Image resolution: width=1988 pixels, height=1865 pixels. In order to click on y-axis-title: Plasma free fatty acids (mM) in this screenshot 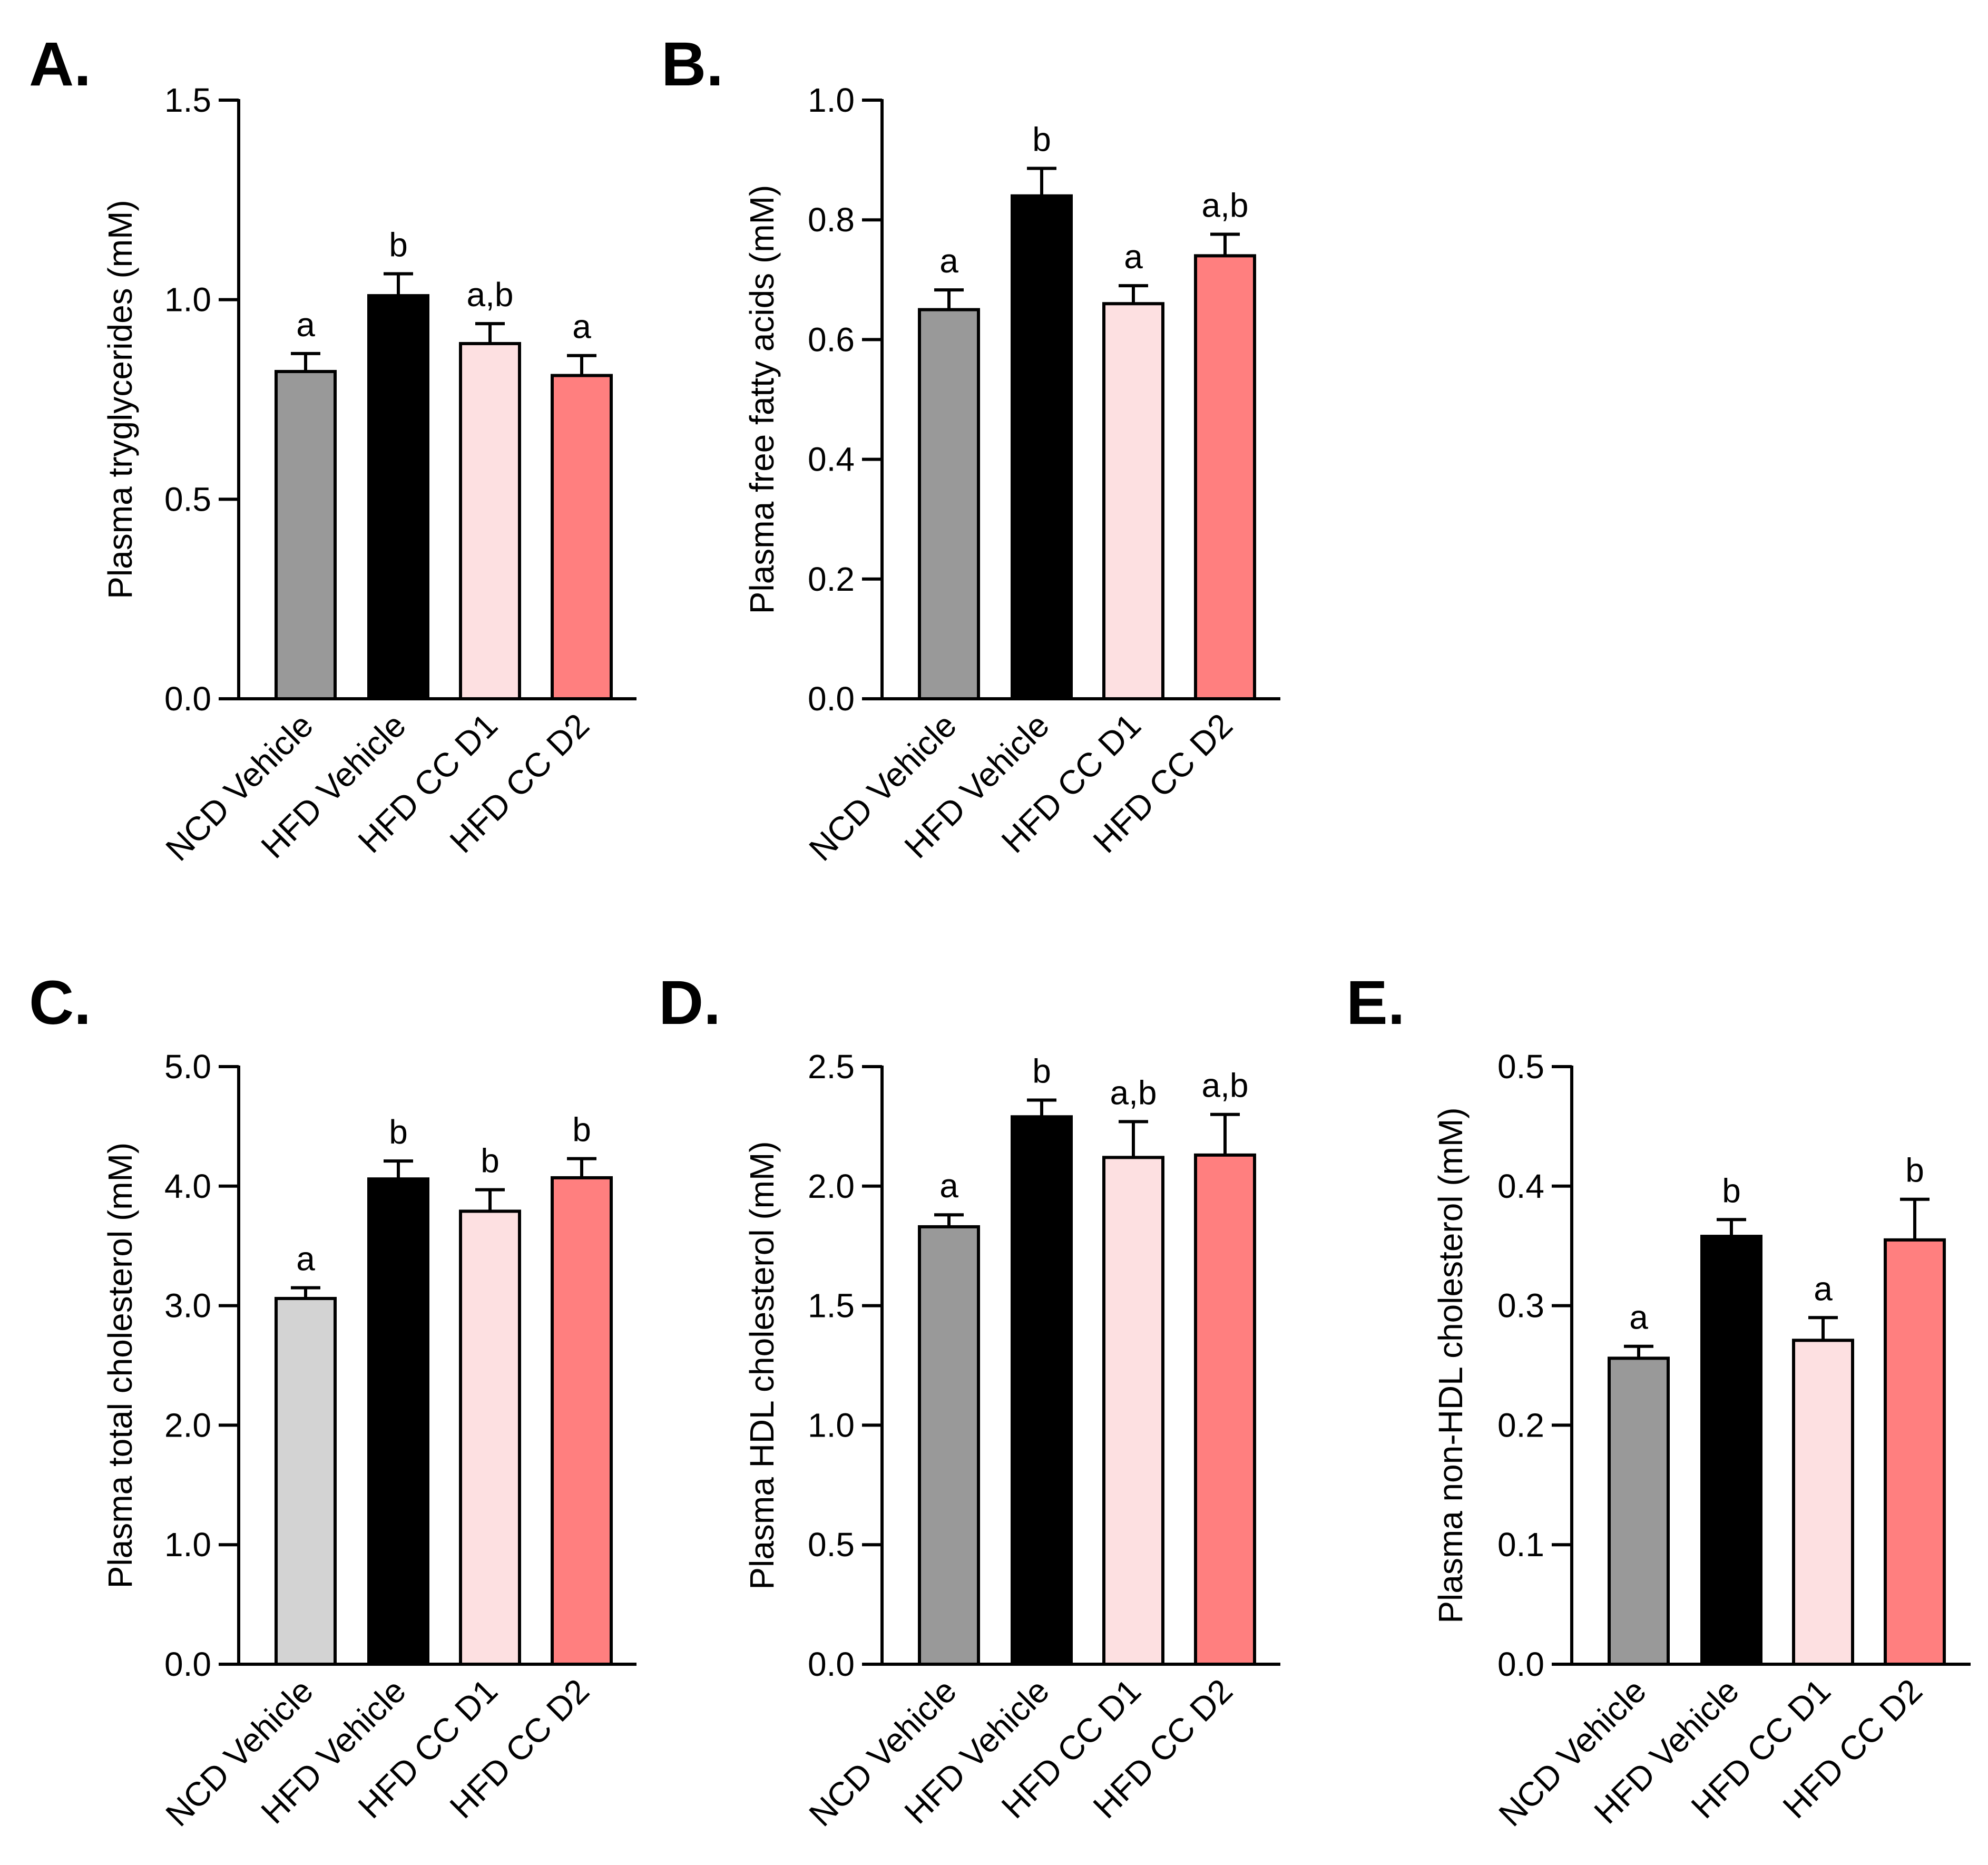, I will do `click(762, 399)`.